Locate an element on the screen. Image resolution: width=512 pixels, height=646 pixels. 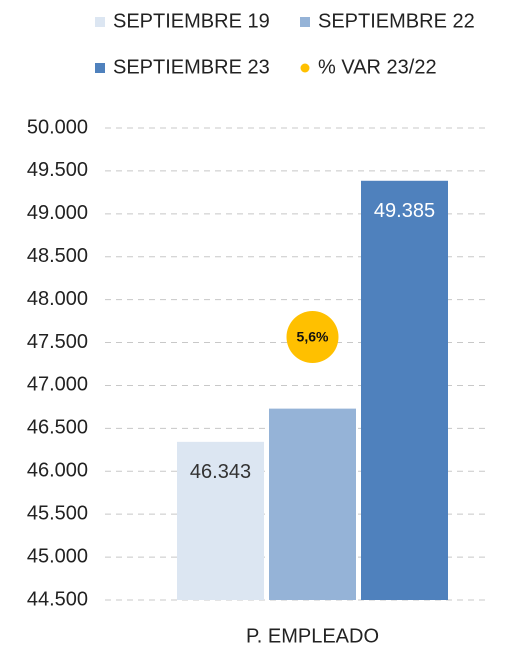
y-tick-label: 49.000 is located at coordinates (57, 213).